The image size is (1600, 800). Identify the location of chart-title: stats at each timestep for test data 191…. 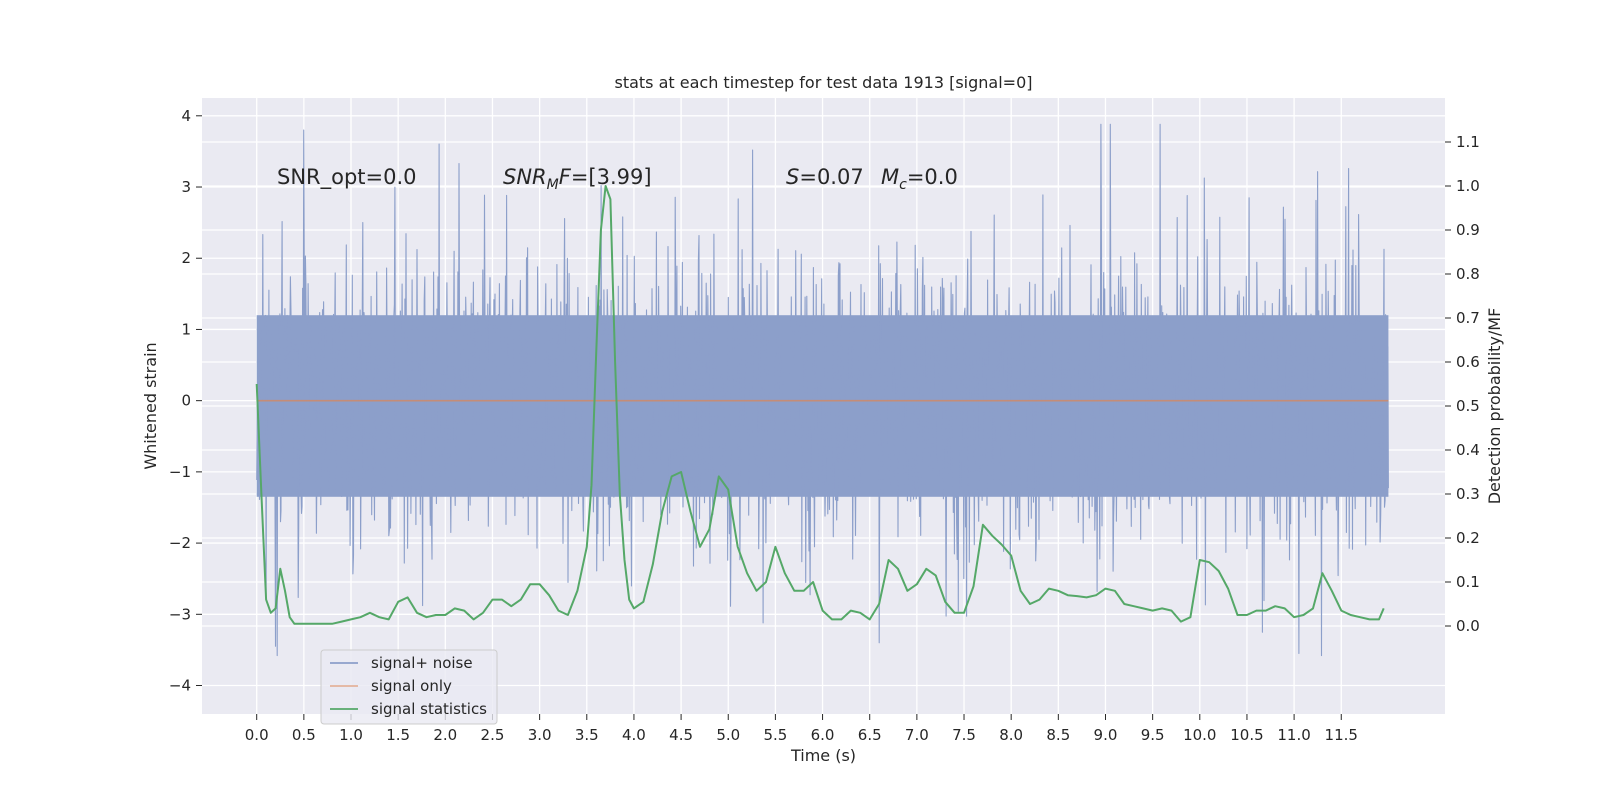
(823, 82).